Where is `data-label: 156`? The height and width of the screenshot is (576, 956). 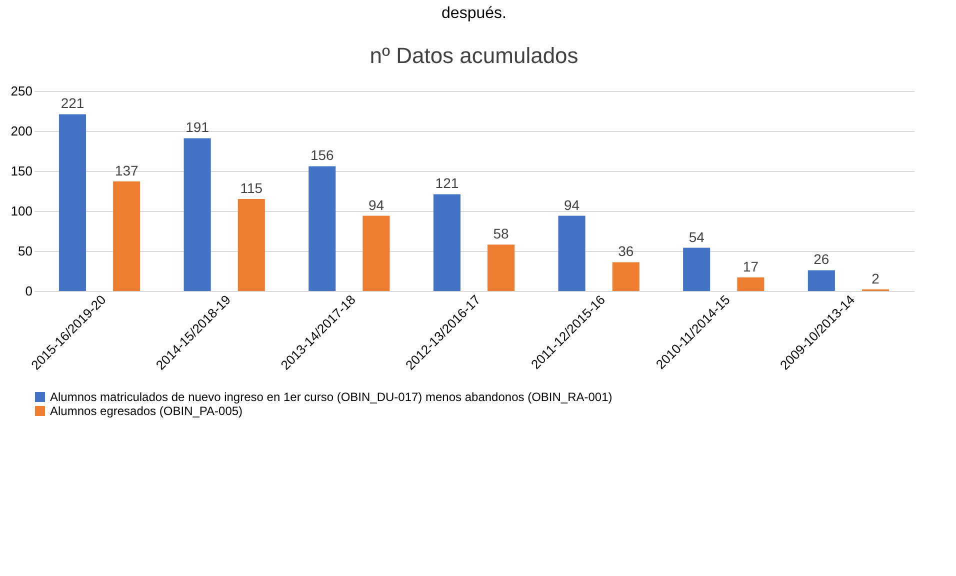 data-label: 156 is located at coordinates (322, 155).